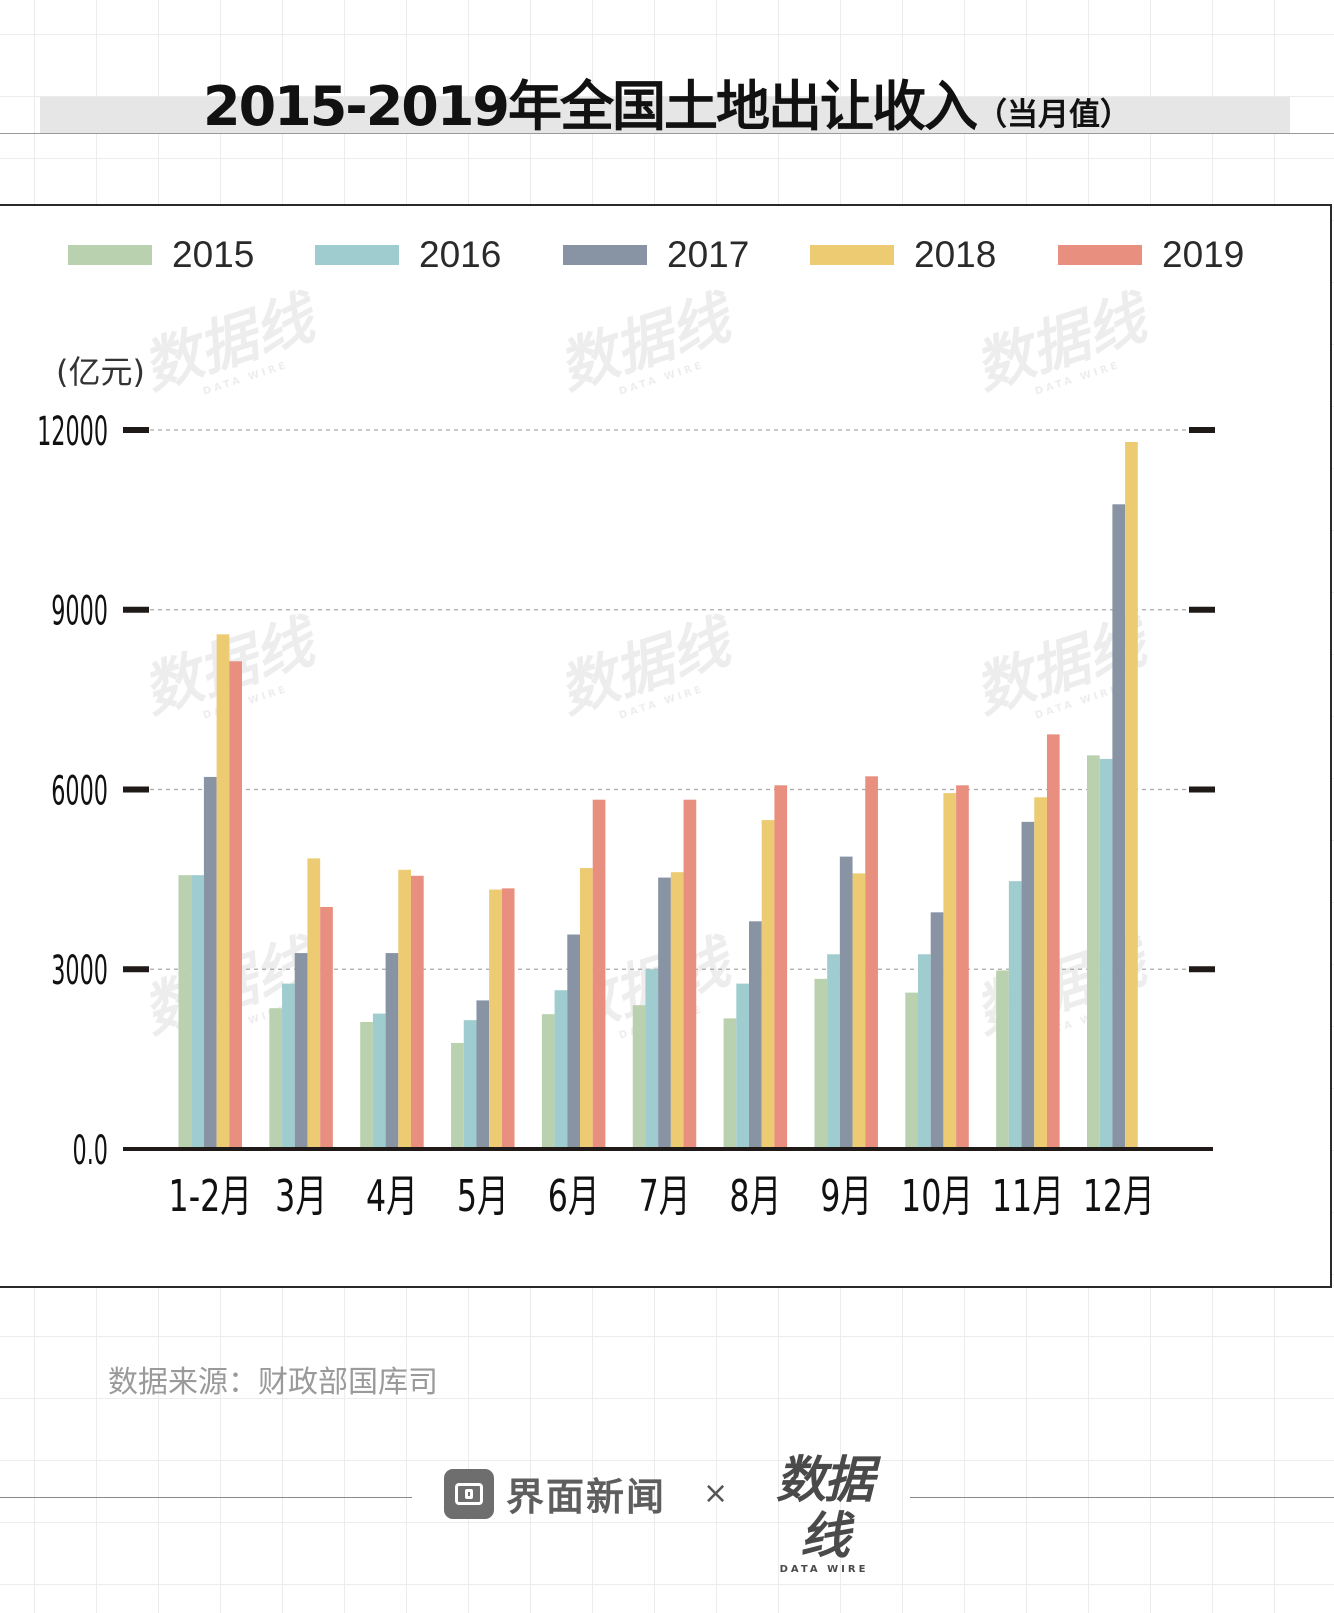 This screenshot has width=1334, height=1613. I want to click on y-tick-label-9000: 9000, so click(79, 610).